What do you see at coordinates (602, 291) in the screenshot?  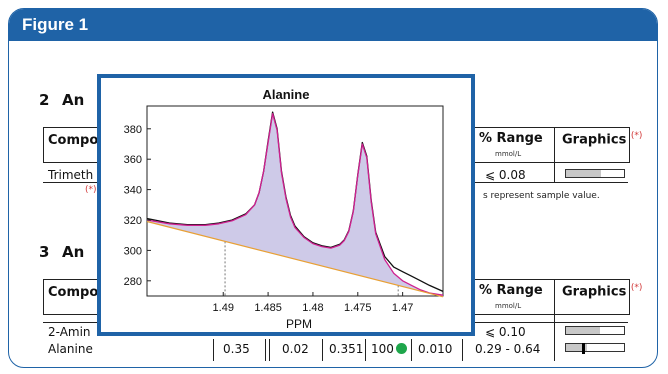 I see `table-3-col-graphics: Graphics (*)` at bounding box center [602, 291].